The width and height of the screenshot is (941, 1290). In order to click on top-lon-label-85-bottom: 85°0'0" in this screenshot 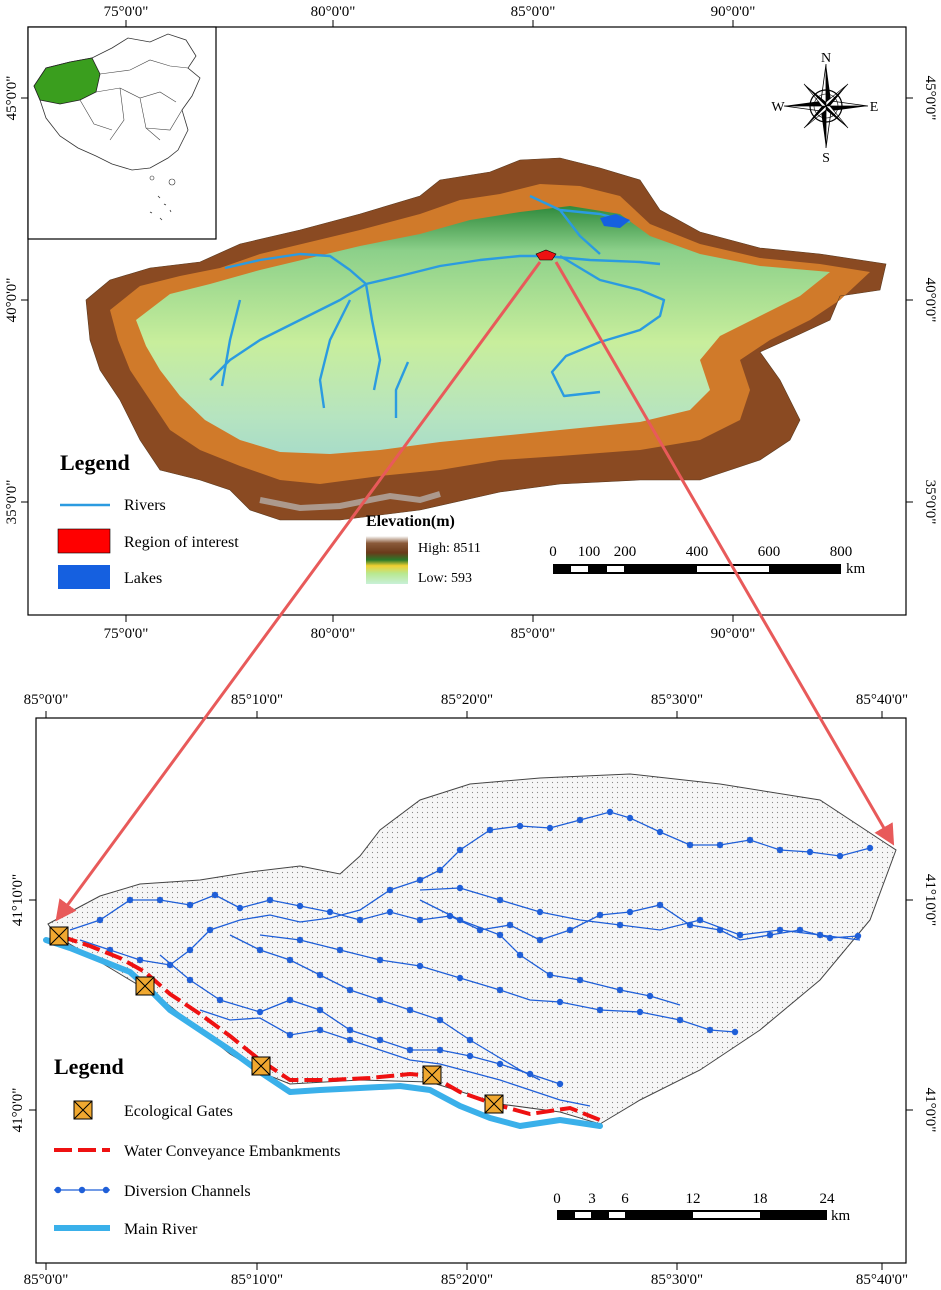, I will do `click(533, 634)`.